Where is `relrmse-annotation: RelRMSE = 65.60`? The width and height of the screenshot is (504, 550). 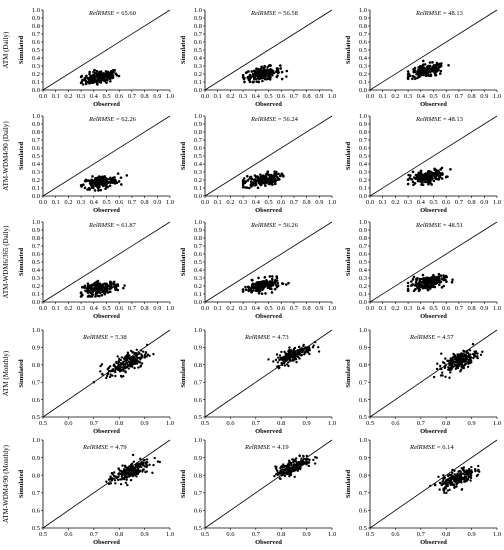 relrmse-annotation: RelRMSE = 65.60 is located at coordinates (112, 13).